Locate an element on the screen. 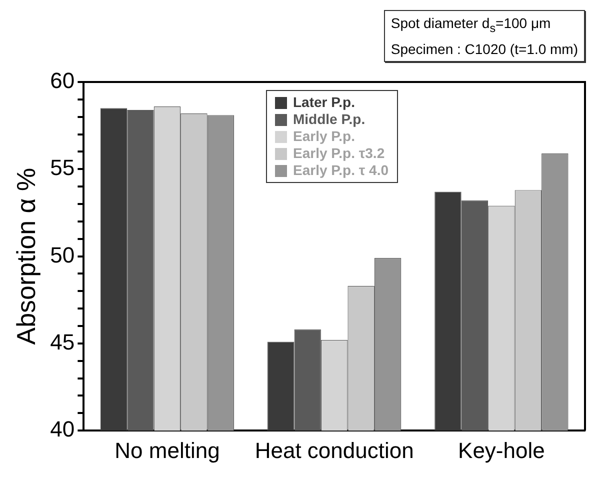 The image size is (601, 481). y-tick-label: 55 is located at coordinates (62, 167).